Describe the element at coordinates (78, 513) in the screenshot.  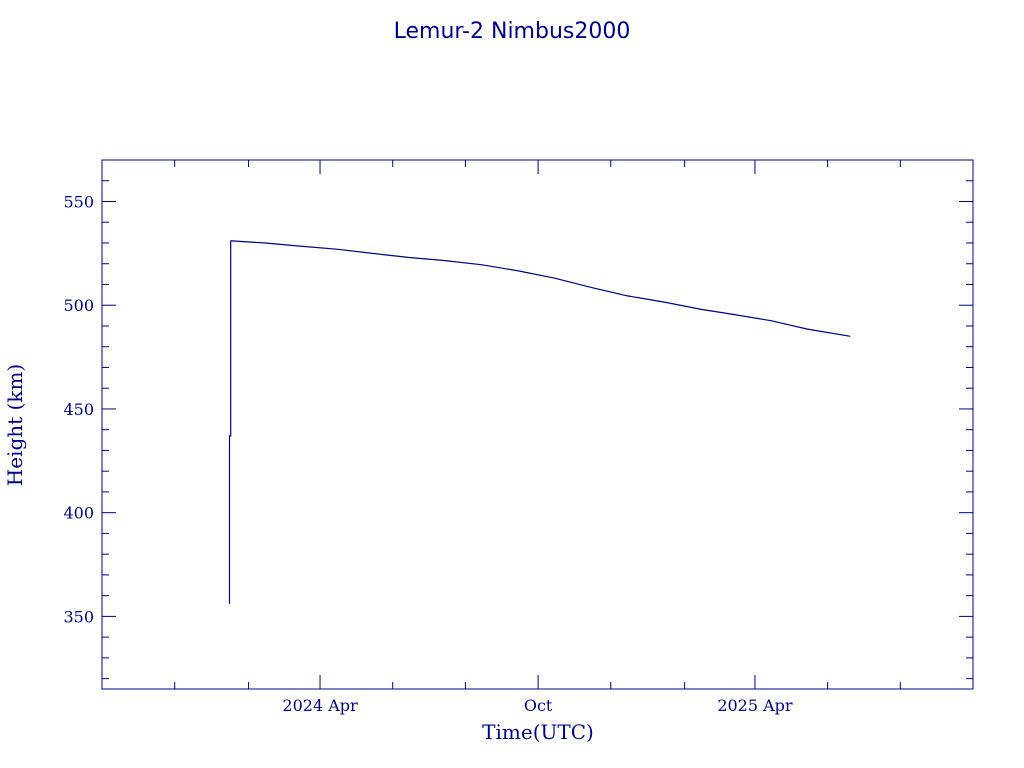
I see `y-tick-label: 400` at that location.